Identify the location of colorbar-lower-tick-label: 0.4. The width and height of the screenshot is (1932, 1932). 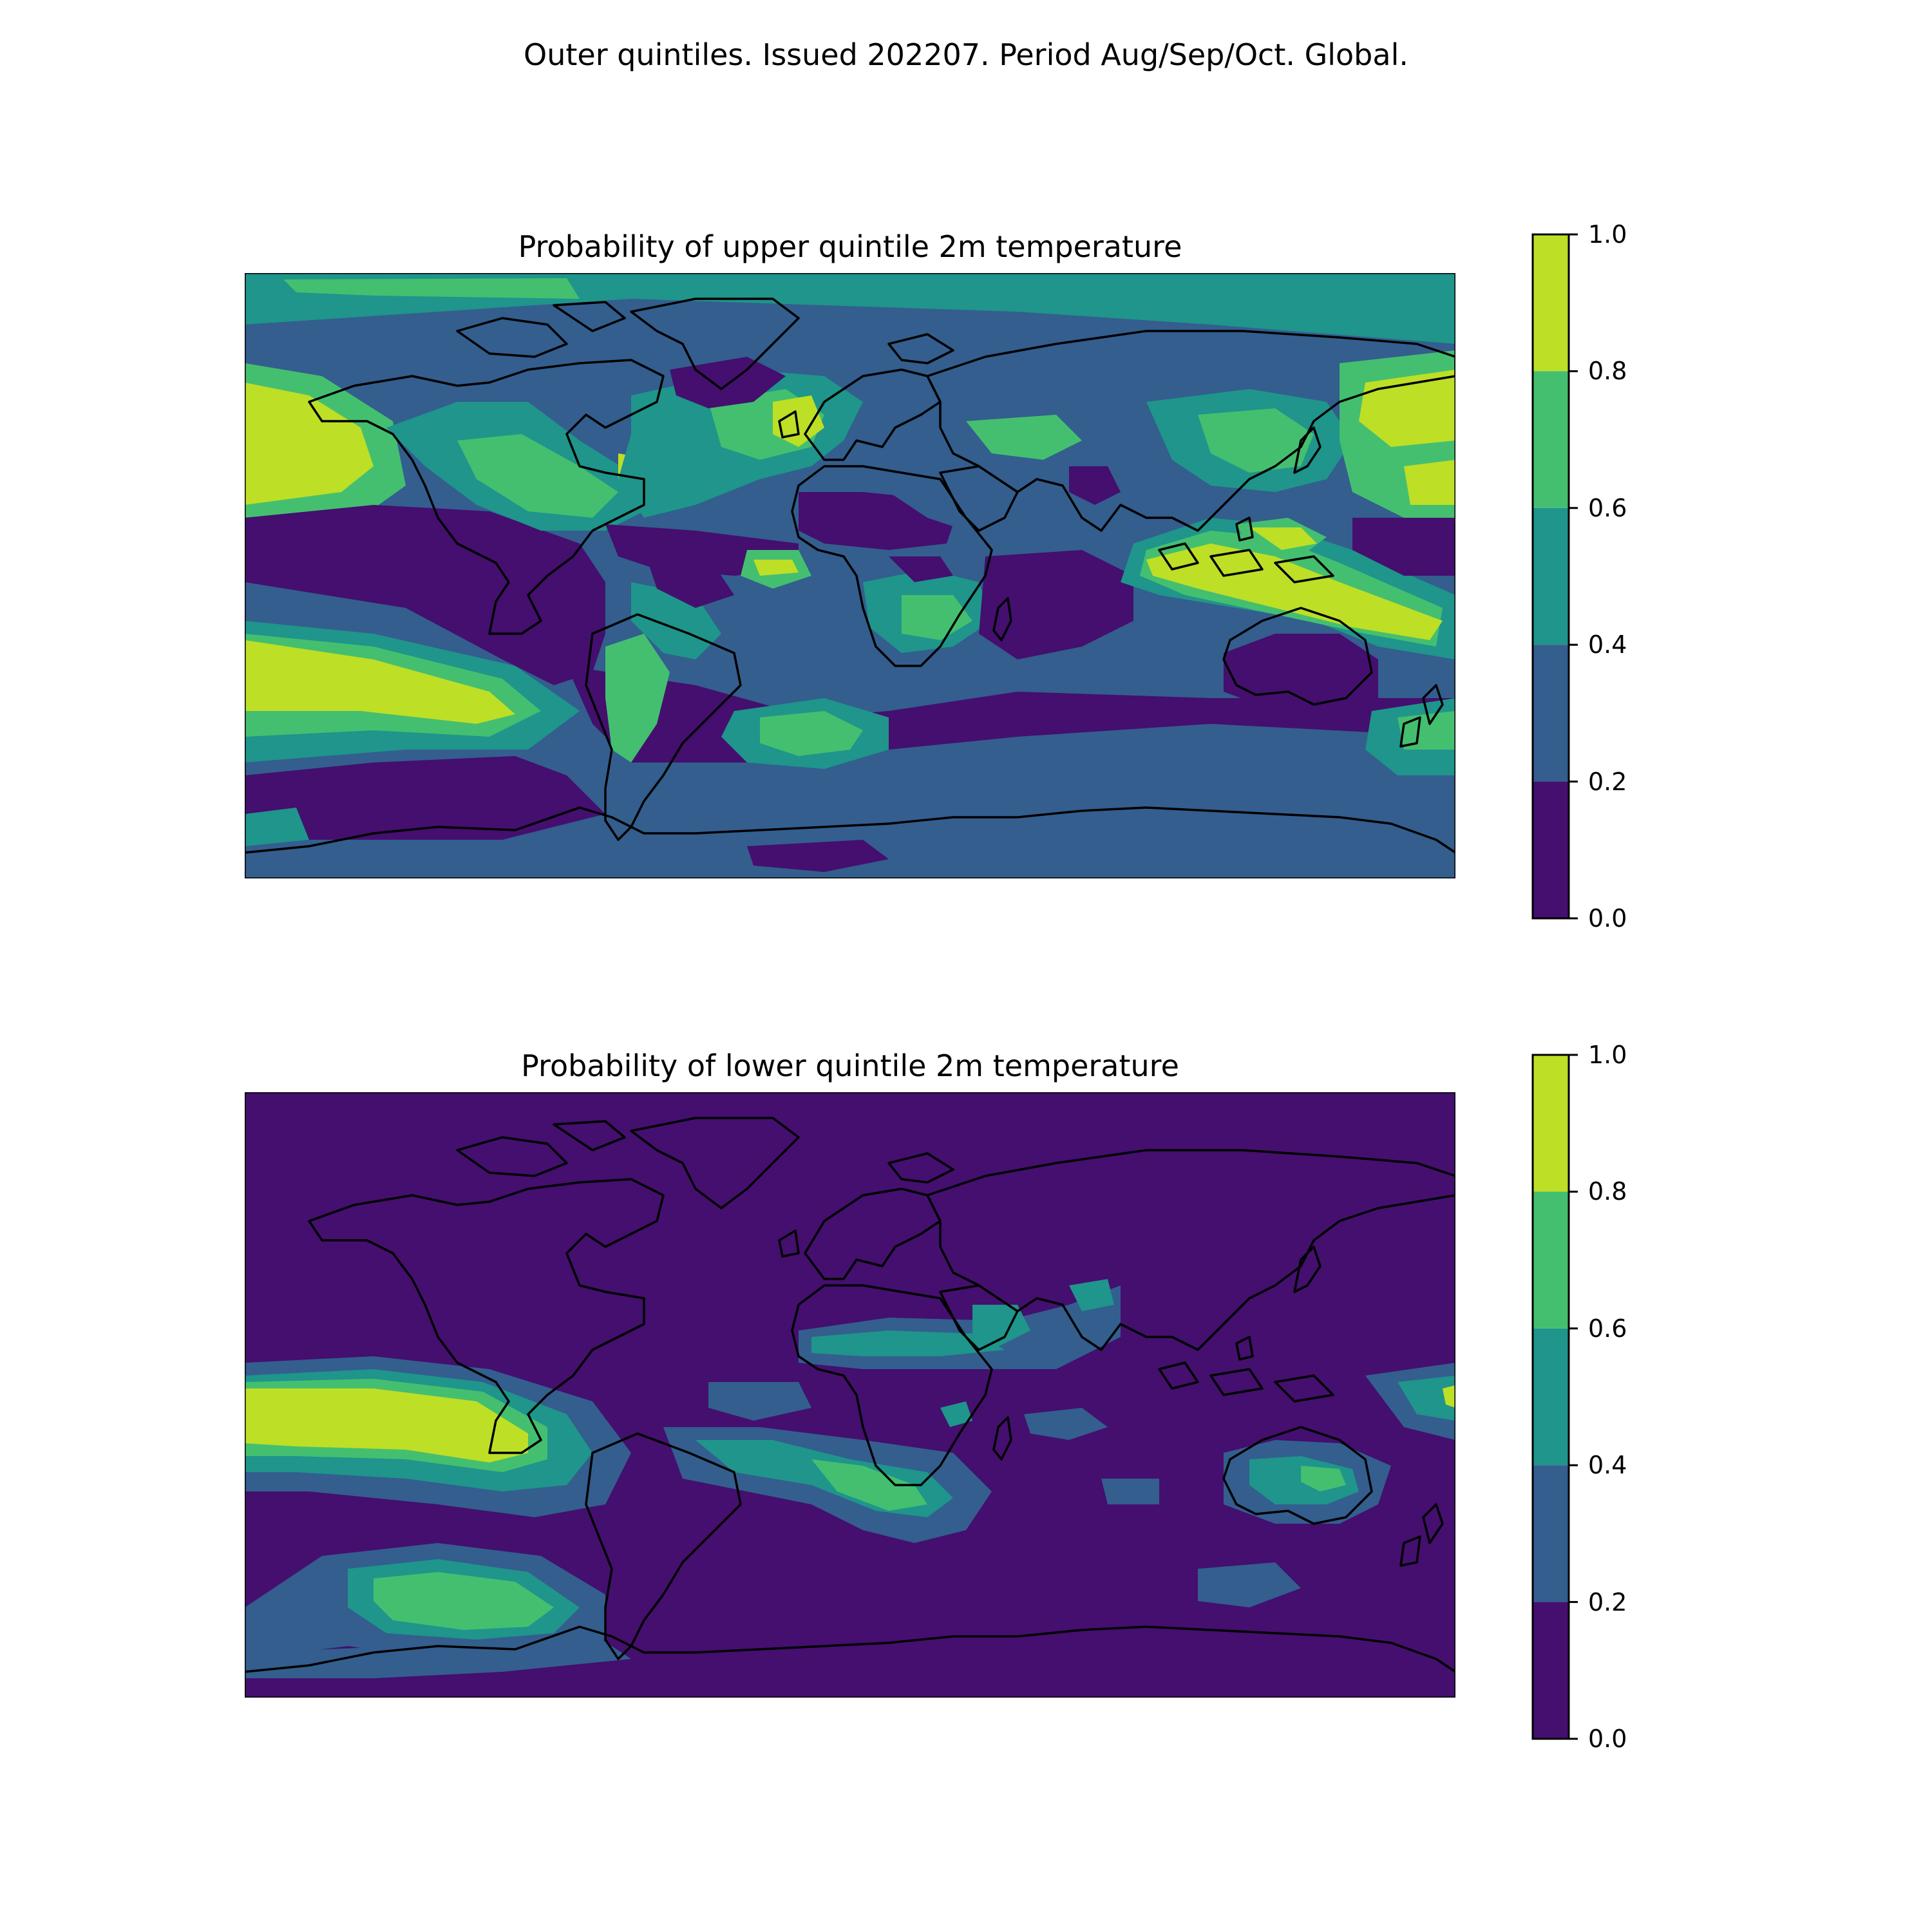
(1607, 1465).